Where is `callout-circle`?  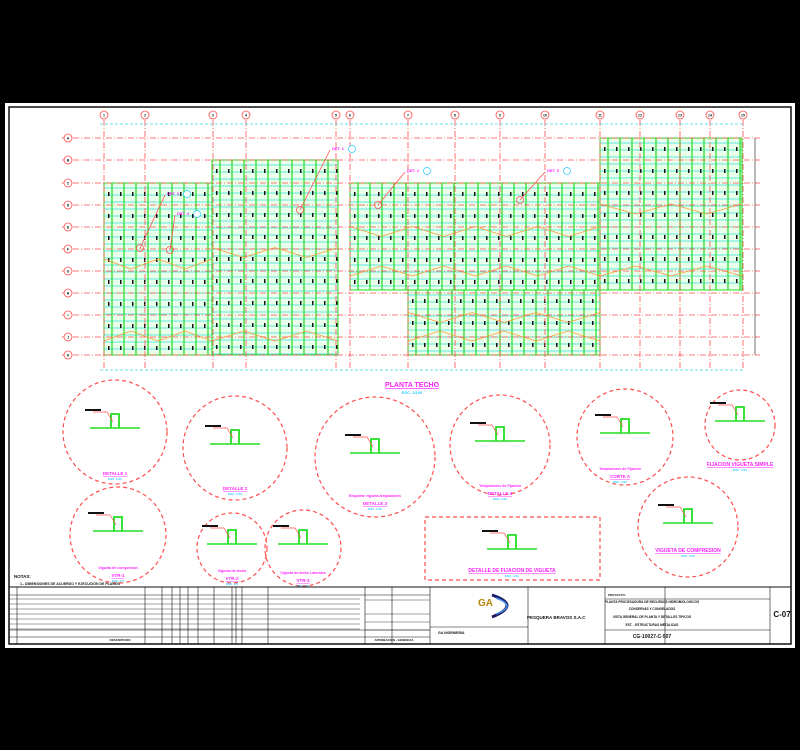 callout-circle is located at coordinates (520, 200).